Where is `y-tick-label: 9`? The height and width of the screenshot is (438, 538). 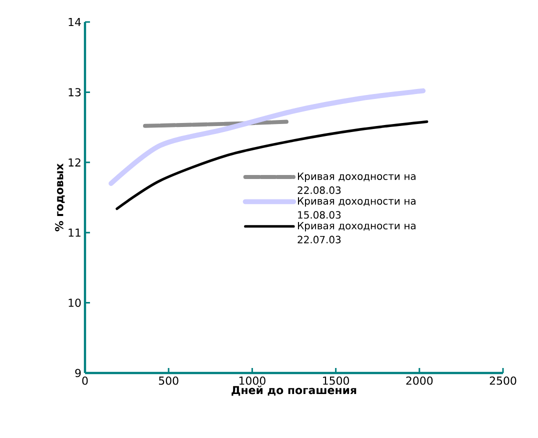 y-tick-label: 9 is located at coordinates (78, 373).